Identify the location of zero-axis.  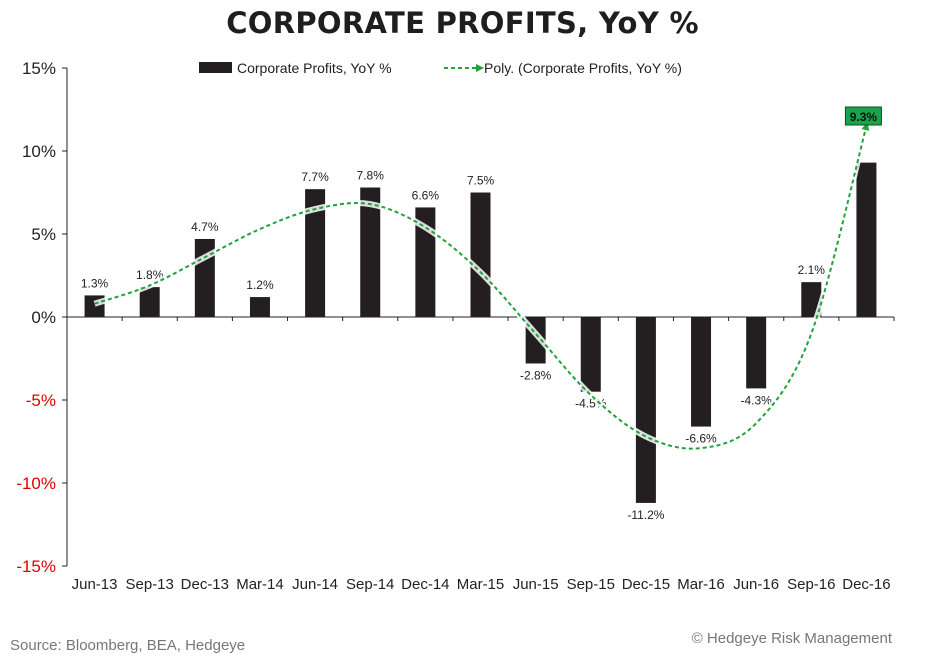
(480, 318).